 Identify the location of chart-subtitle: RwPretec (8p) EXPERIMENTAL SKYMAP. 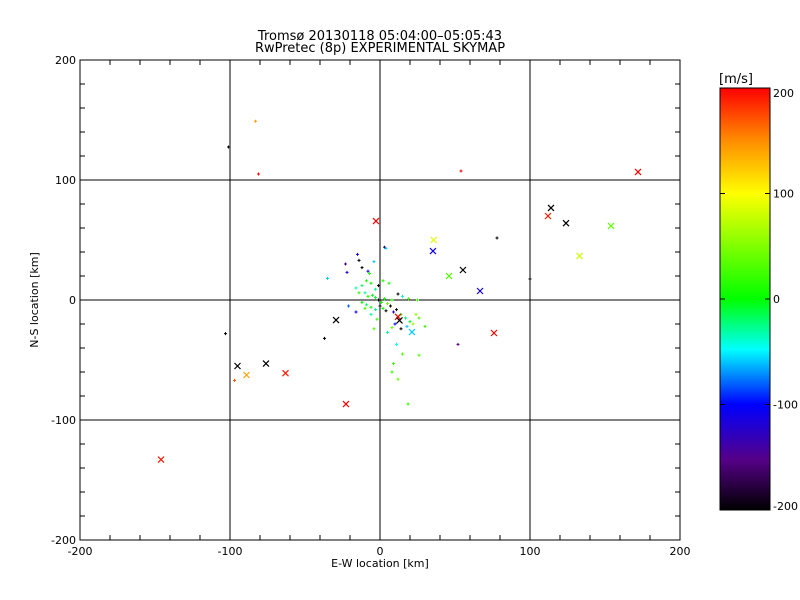
(380, 48).